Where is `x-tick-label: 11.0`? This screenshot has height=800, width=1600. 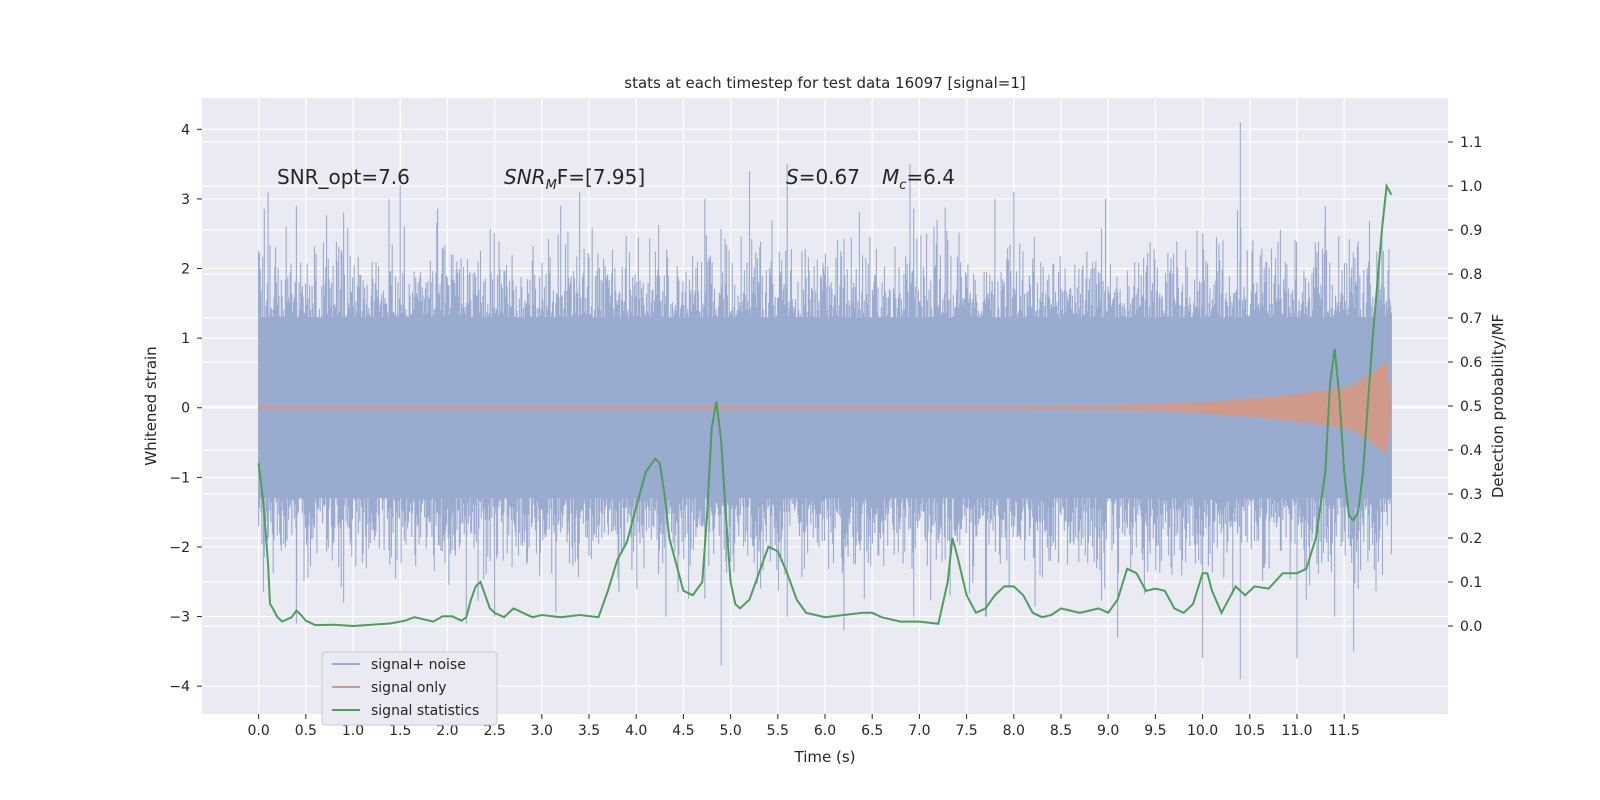 x-tick-label: 11.0 is located at coordinates (1296, 731).